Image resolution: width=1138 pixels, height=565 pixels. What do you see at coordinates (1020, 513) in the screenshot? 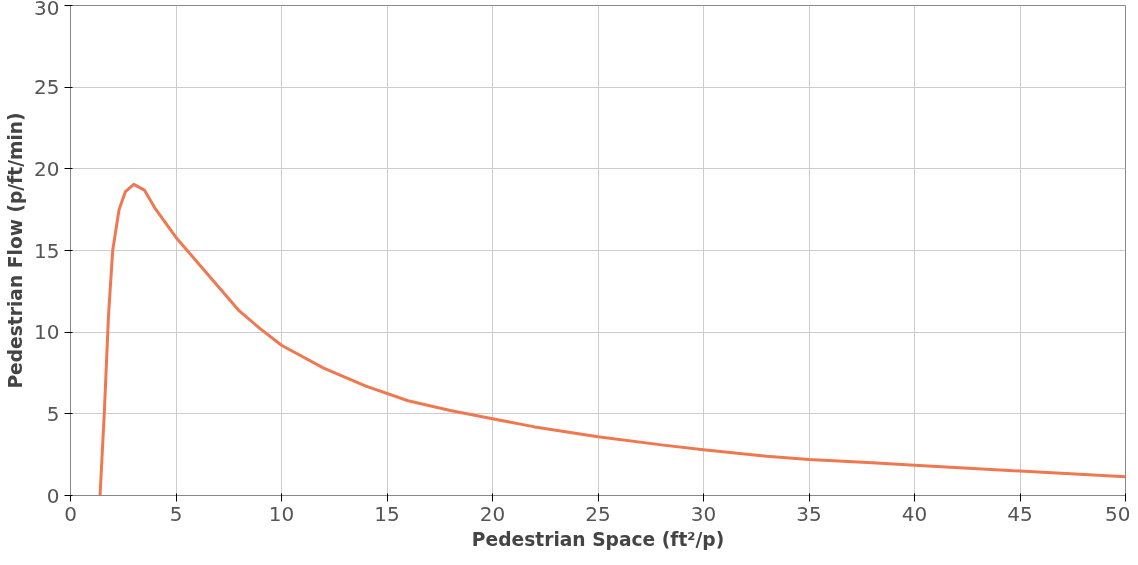
I see `x-tick-label: 45` at bounding box center [1020, 513].